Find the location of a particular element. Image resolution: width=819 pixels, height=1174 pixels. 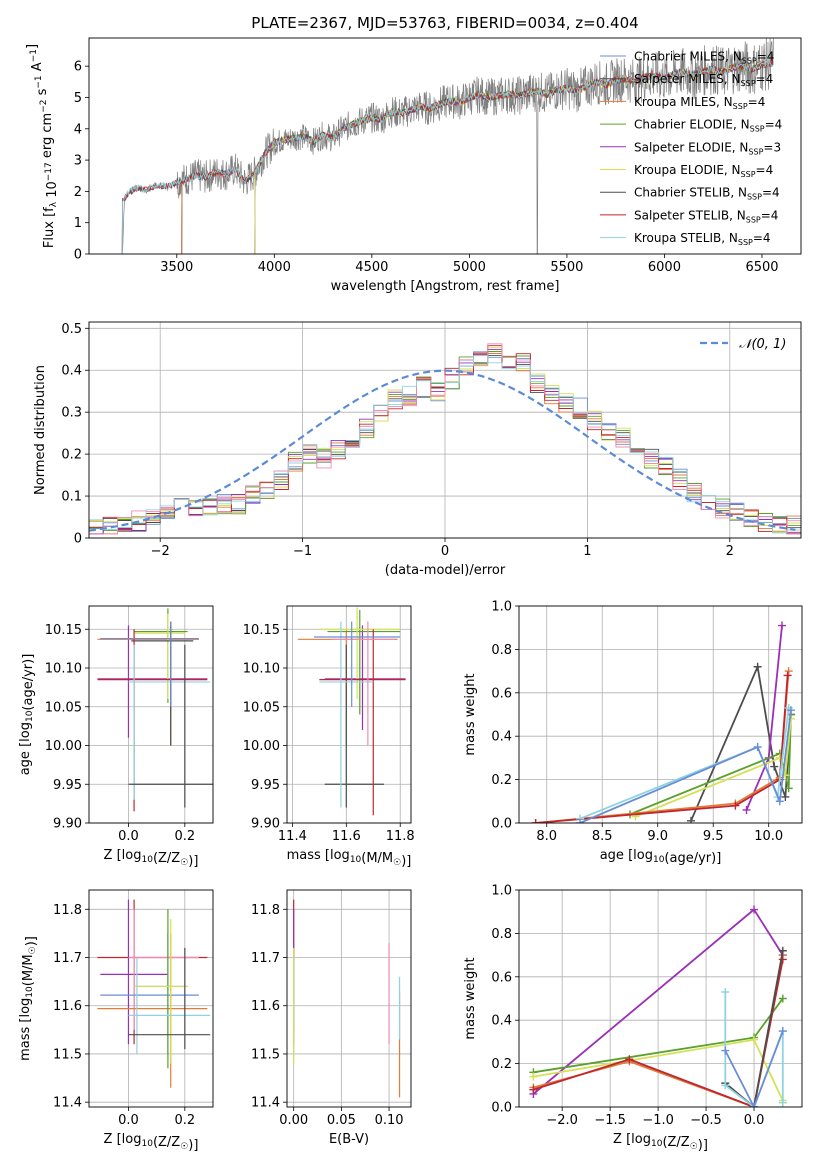

y-tick-label: 6 is located at coordinates (78, 67).